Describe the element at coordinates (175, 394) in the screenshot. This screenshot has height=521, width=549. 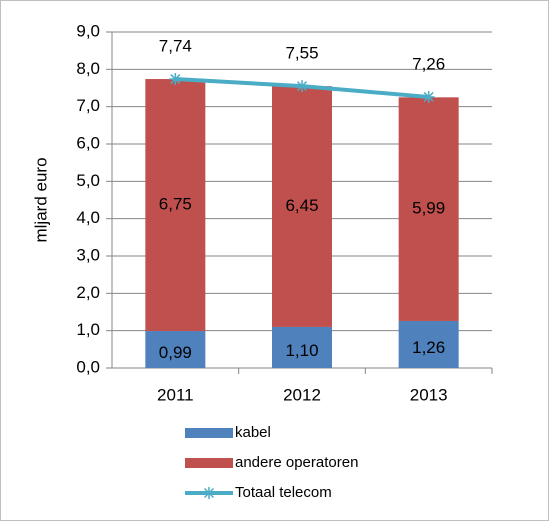
I see `x-tick-label: 2011` at that location.